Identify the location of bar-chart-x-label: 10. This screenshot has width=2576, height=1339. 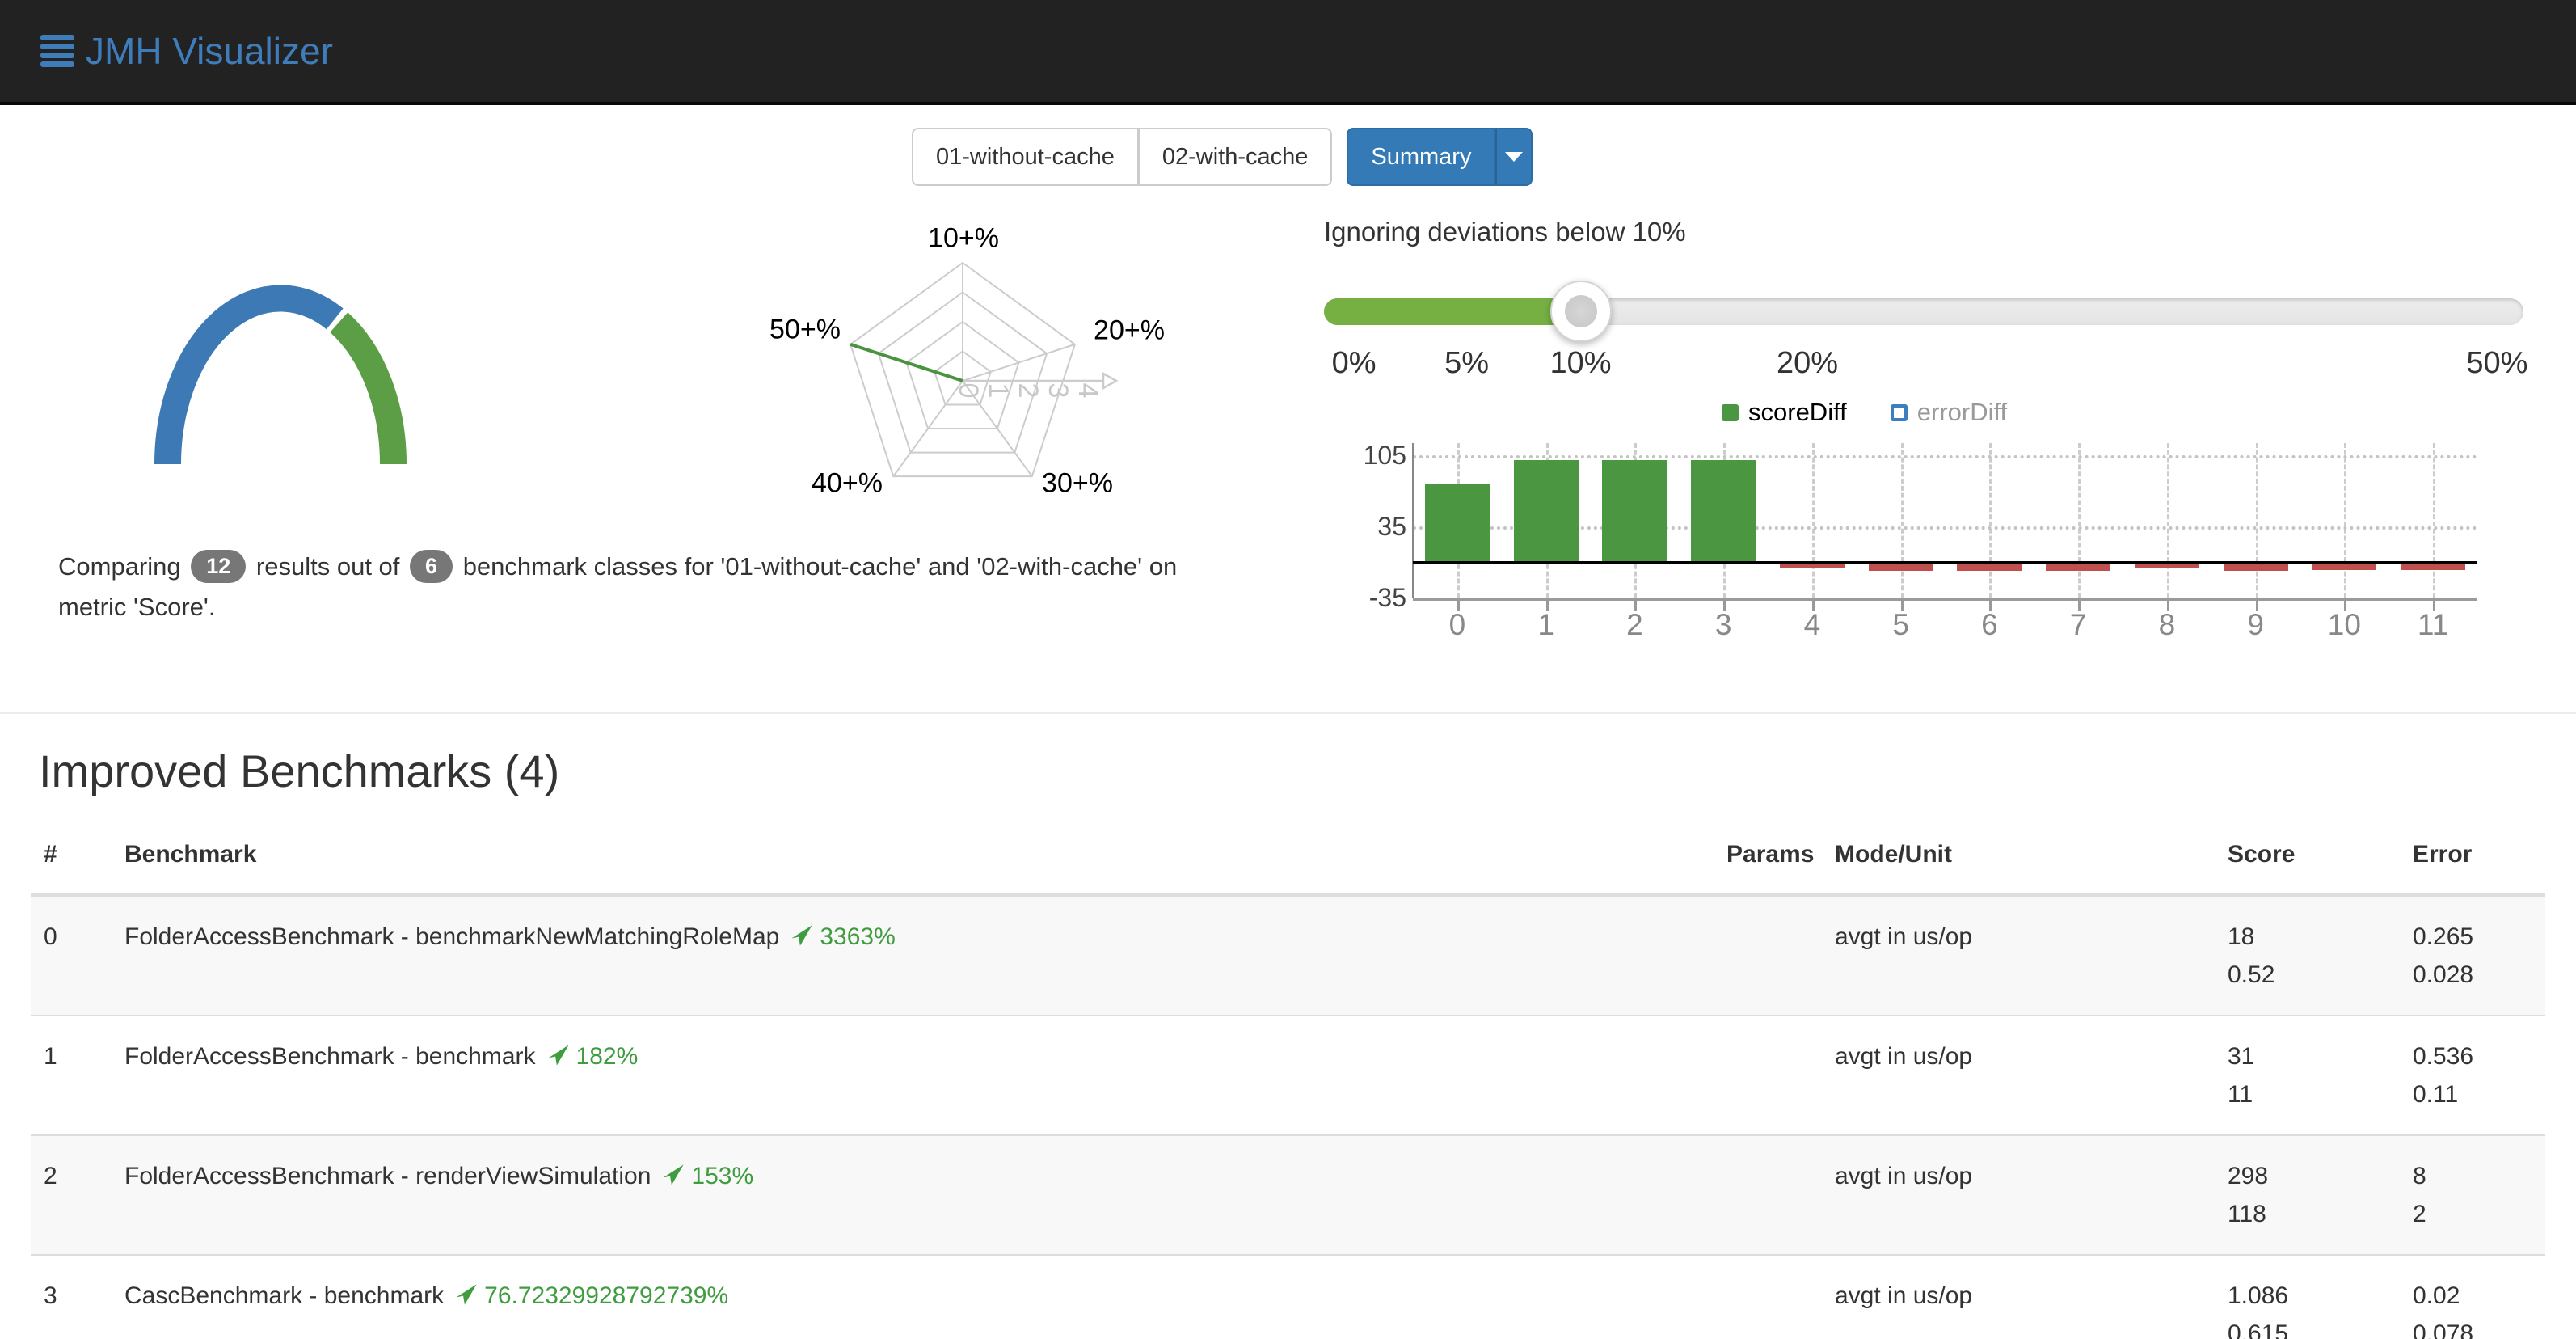
(2344, 624).